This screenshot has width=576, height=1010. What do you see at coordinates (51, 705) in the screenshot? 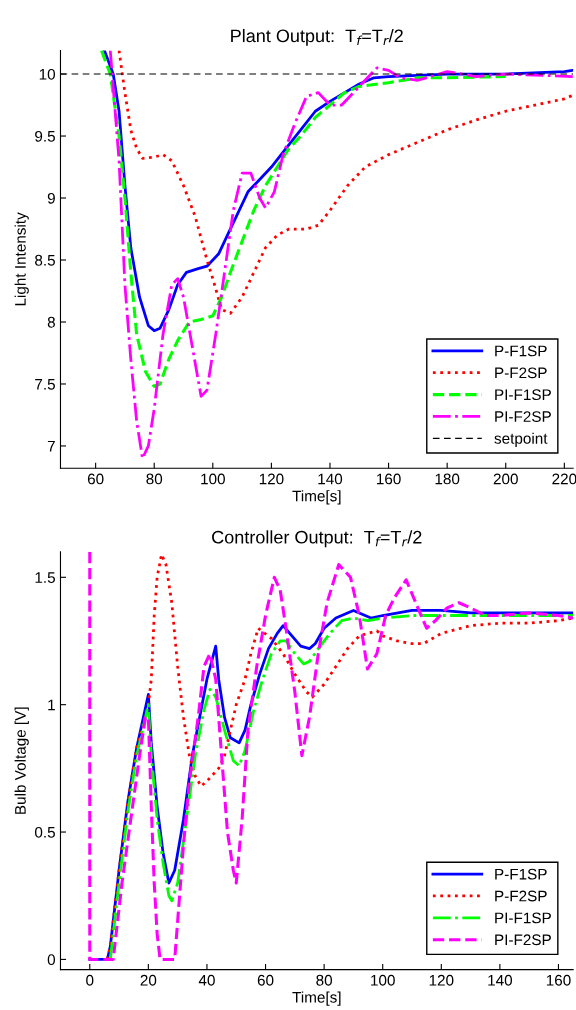
I see `y-tick-label: 1` at bounding box center [51, 705].